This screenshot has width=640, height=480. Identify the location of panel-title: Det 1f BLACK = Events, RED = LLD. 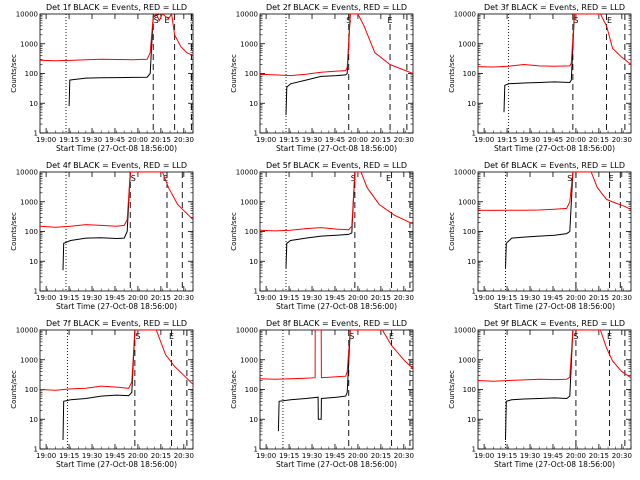
(116, 7).